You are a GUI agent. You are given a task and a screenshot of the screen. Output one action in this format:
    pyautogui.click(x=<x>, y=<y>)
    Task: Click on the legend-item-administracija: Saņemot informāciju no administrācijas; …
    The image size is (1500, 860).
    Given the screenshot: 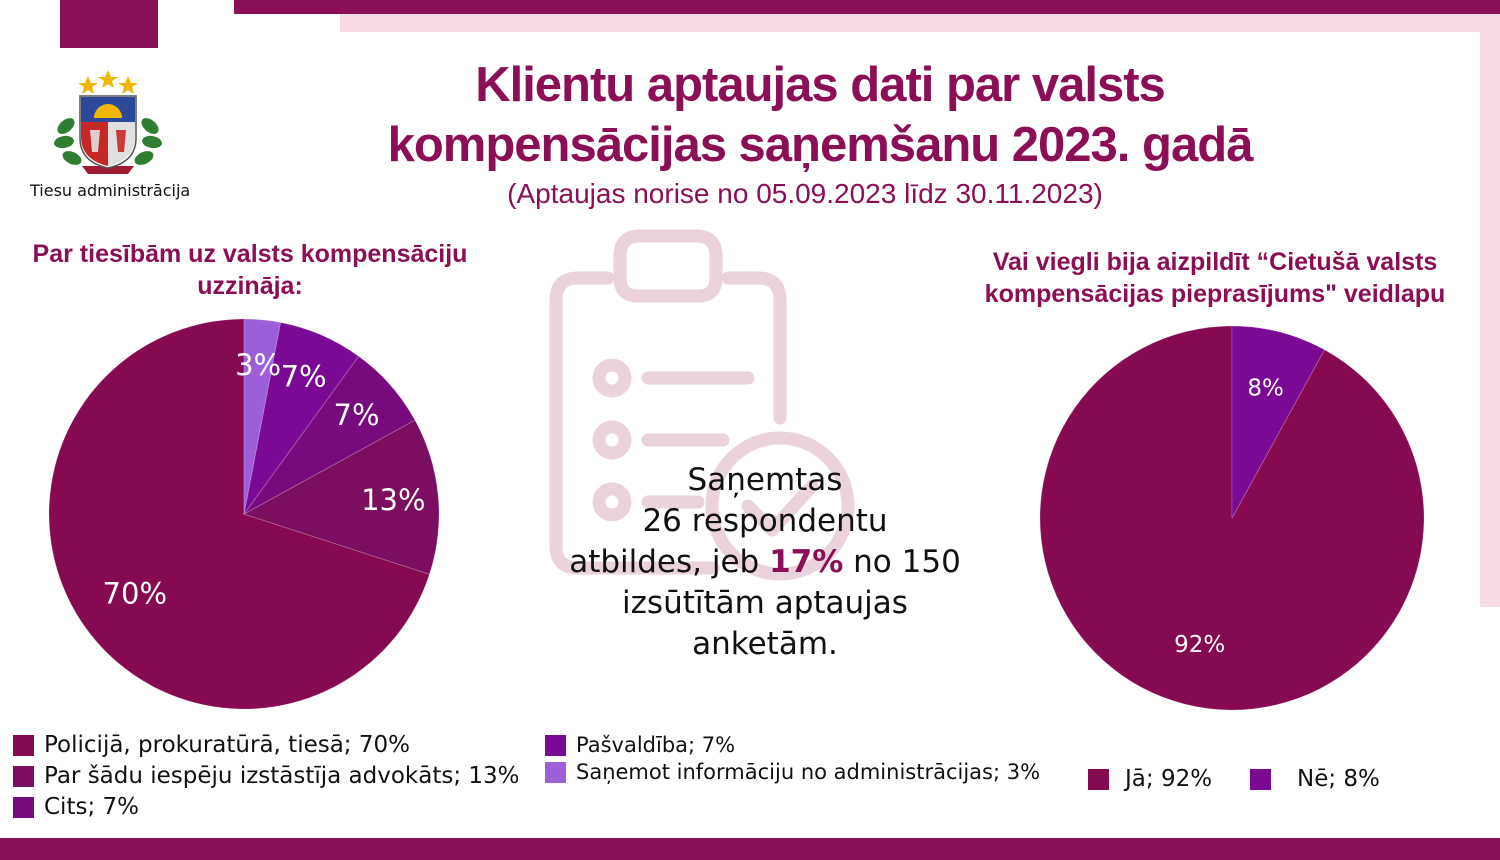 What is the action you would take?
    pyautogui.click(x=792, y=772)
    